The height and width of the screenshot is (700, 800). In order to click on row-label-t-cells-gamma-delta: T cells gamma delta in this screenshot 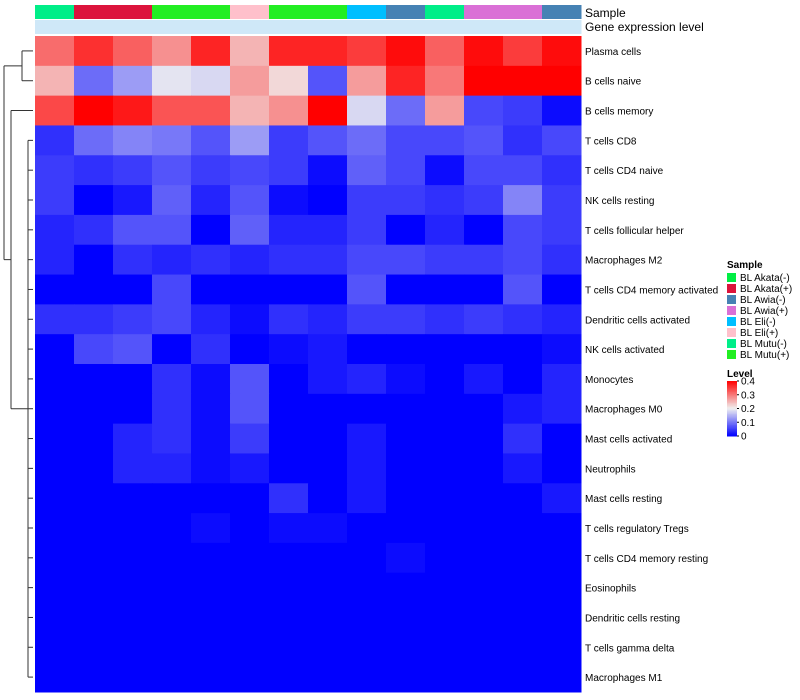, I will do `click(630, 648)`.